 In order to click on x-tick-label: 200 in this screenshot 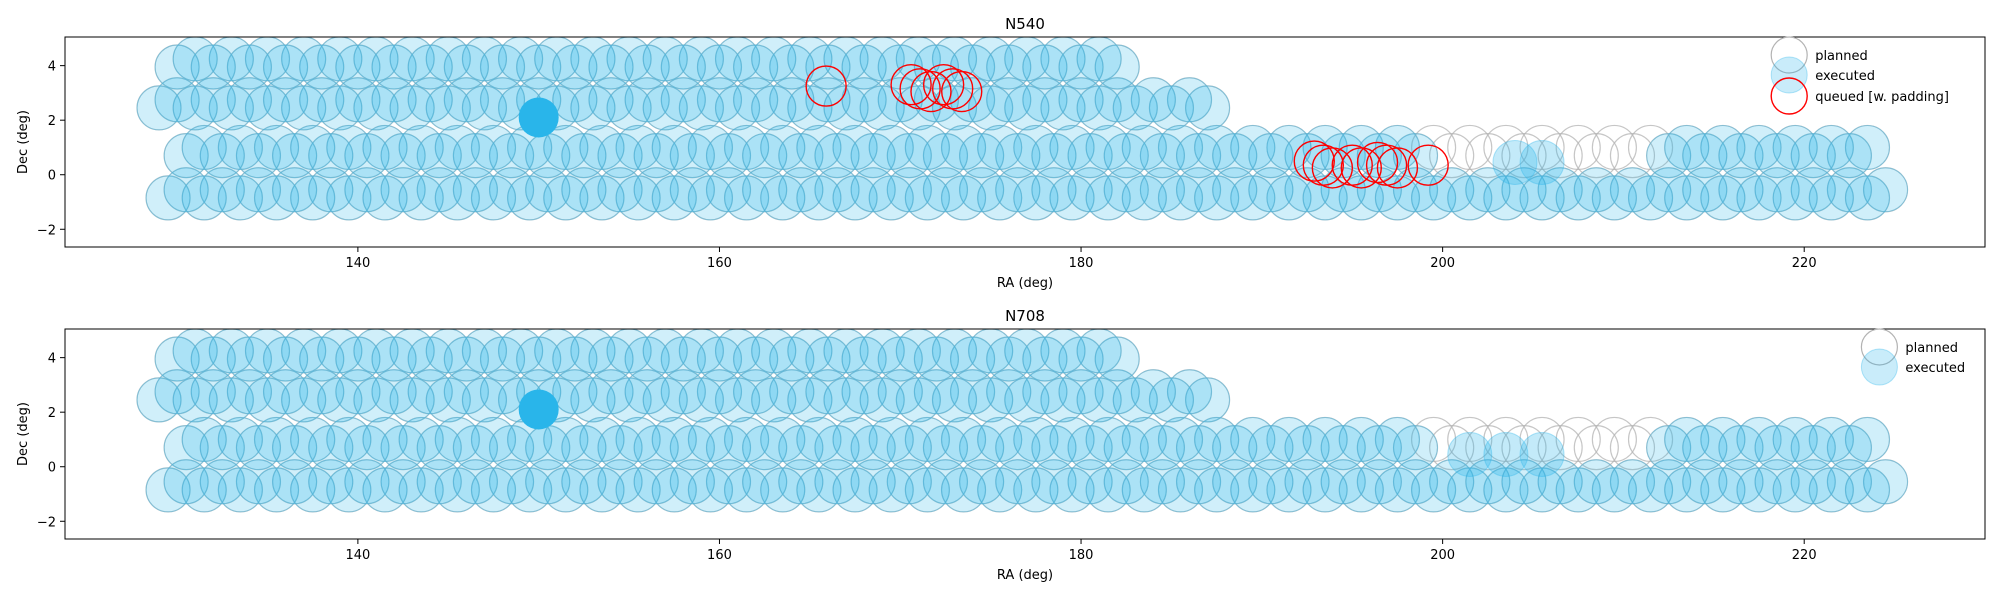, I will do `click(1442, 263)`.